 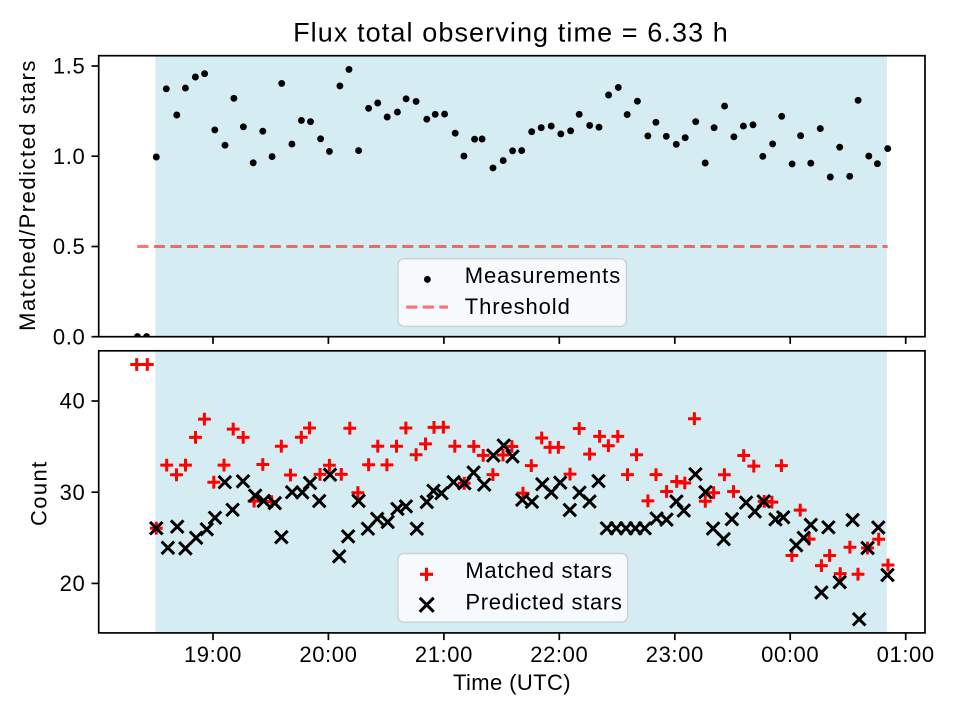 I want to click on svg-text: 1.5, so click(x=69, y=66).